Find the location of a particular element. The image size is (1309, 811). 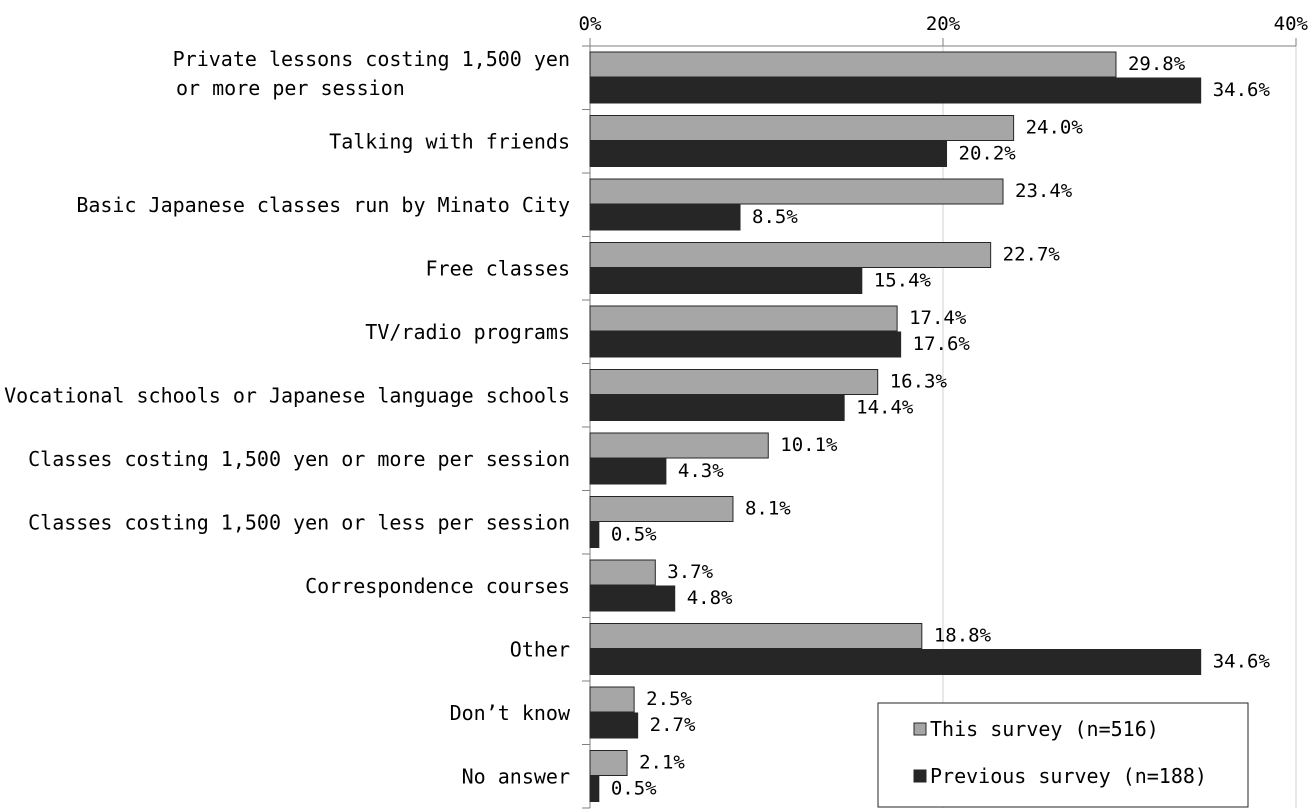

category-label-talking-with-friends: Talking with friends is located at coordinates (449, 141).